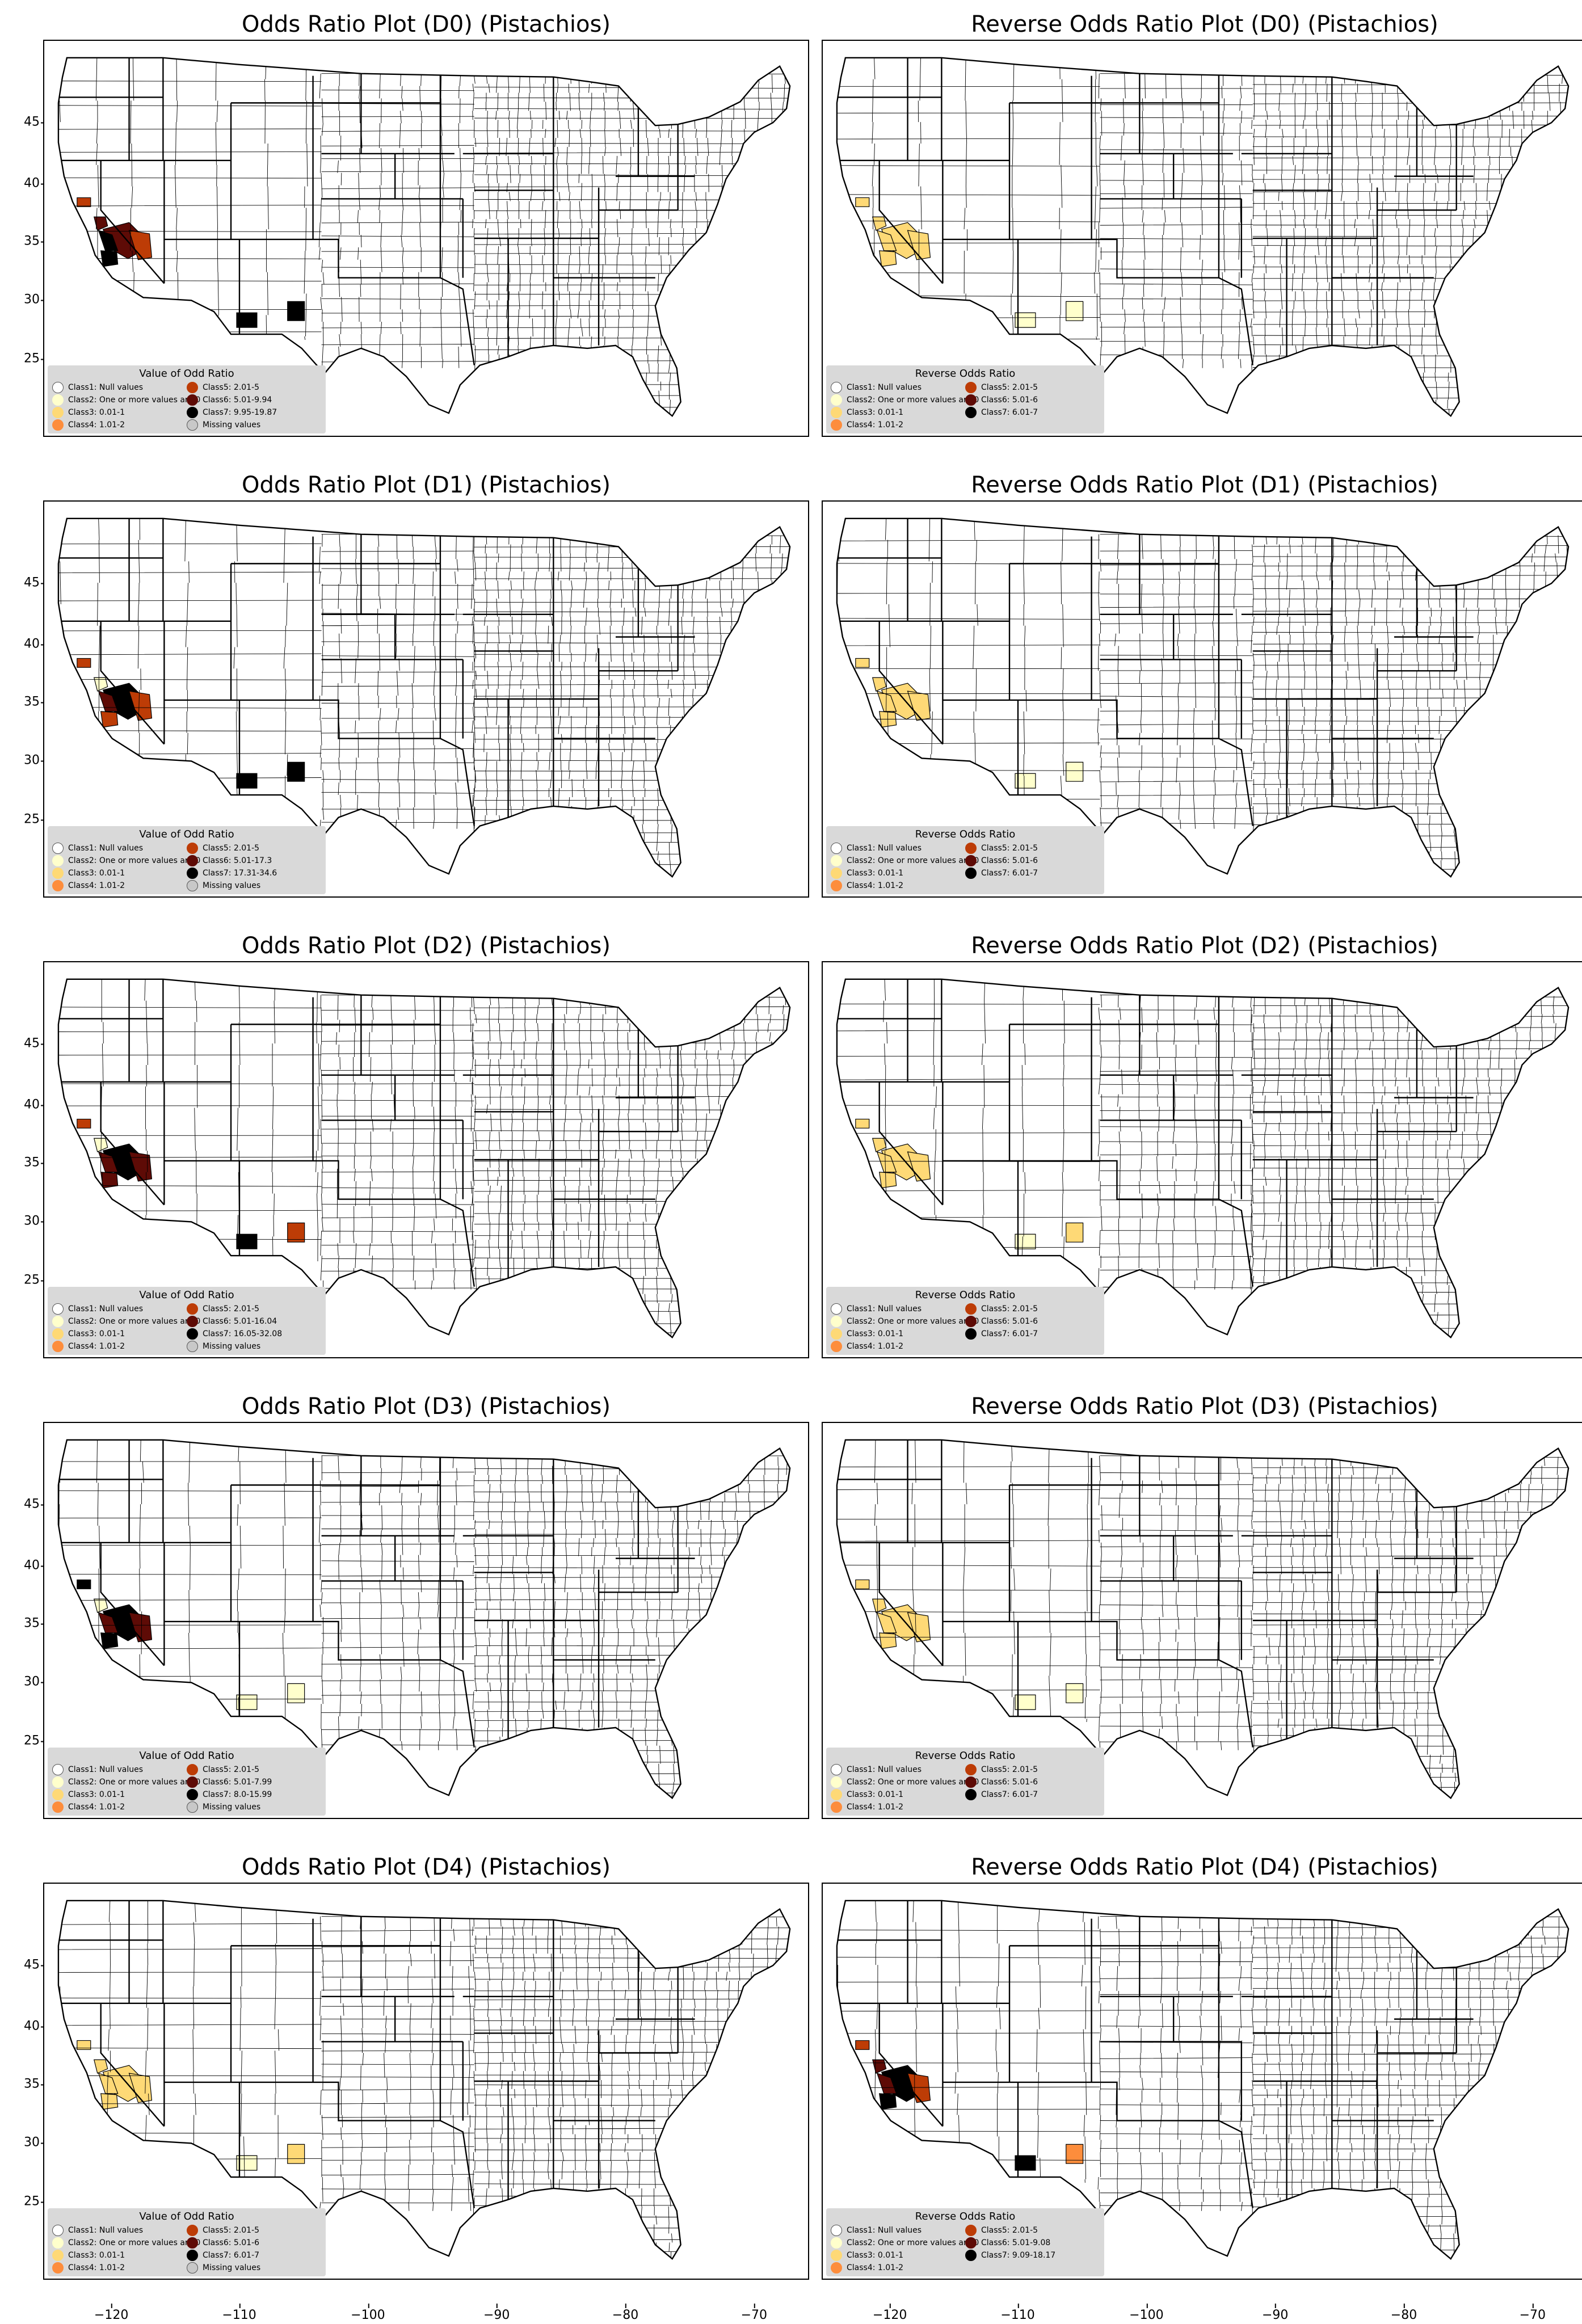 This screenshot has height=2324, width=1582. What do you see at coordinates (1032, 1794) in the screenshot?
I see `legend-item: Class7: 6.01-7` at bounding box center [1032, 1794].